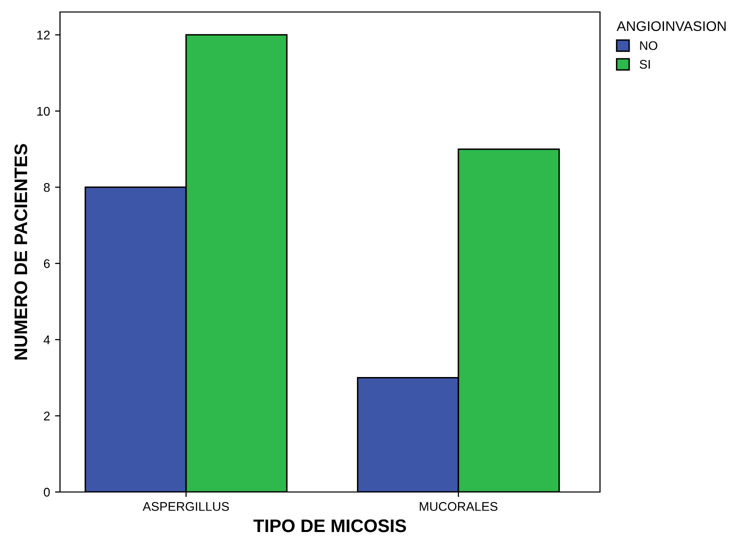 This screenshot has width=743, height=548. What do you see at coordinates (47, 416) in the screenshot?
I see `y-tick-label: 2` at bounding box center [47, 416].